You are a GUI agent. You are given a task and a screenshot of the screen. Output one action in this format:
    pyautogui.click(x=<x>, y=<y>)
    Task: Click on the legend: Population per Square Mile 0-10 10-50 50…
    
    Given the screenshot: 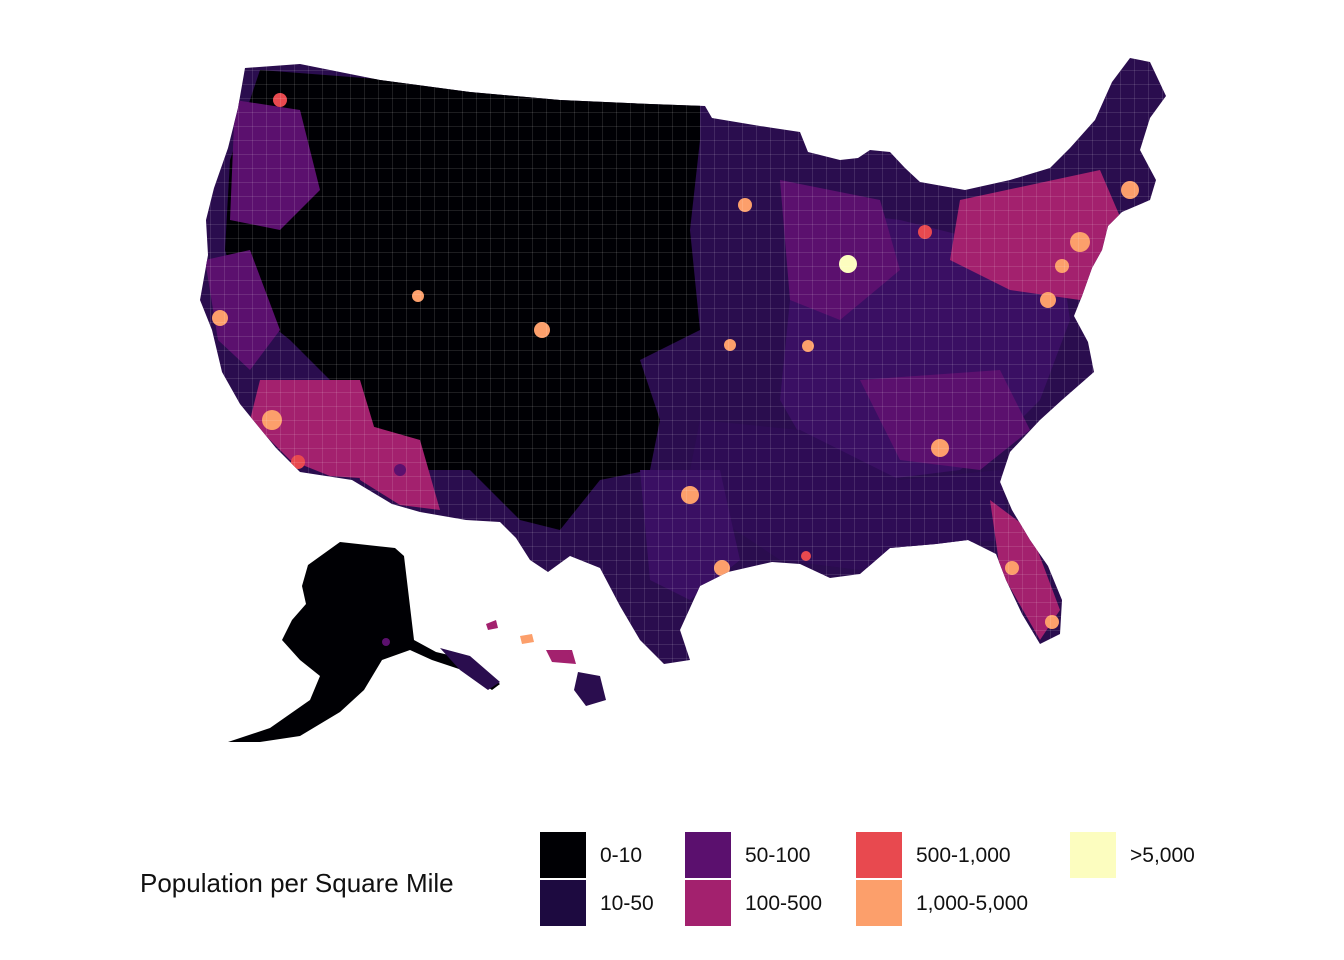 What is the action you would take?
    pyautogui.click(x=690, y=882)
    